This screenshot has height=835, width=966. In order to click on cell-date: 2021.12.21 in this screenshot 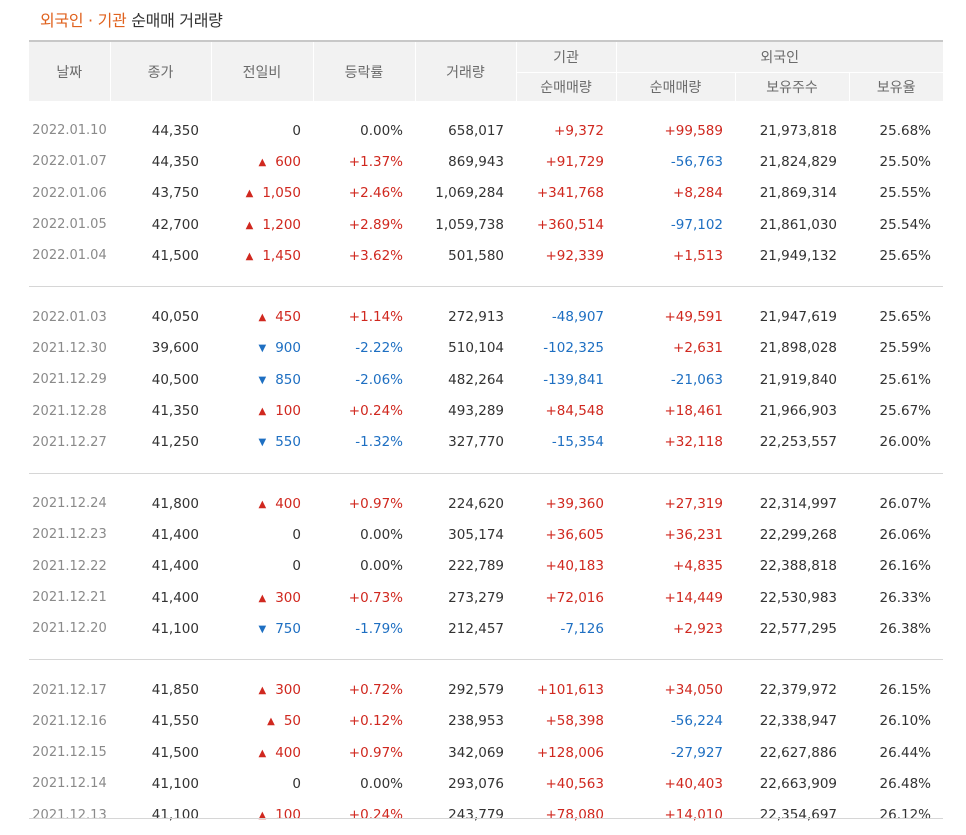, I will do `click(69, 597)`.